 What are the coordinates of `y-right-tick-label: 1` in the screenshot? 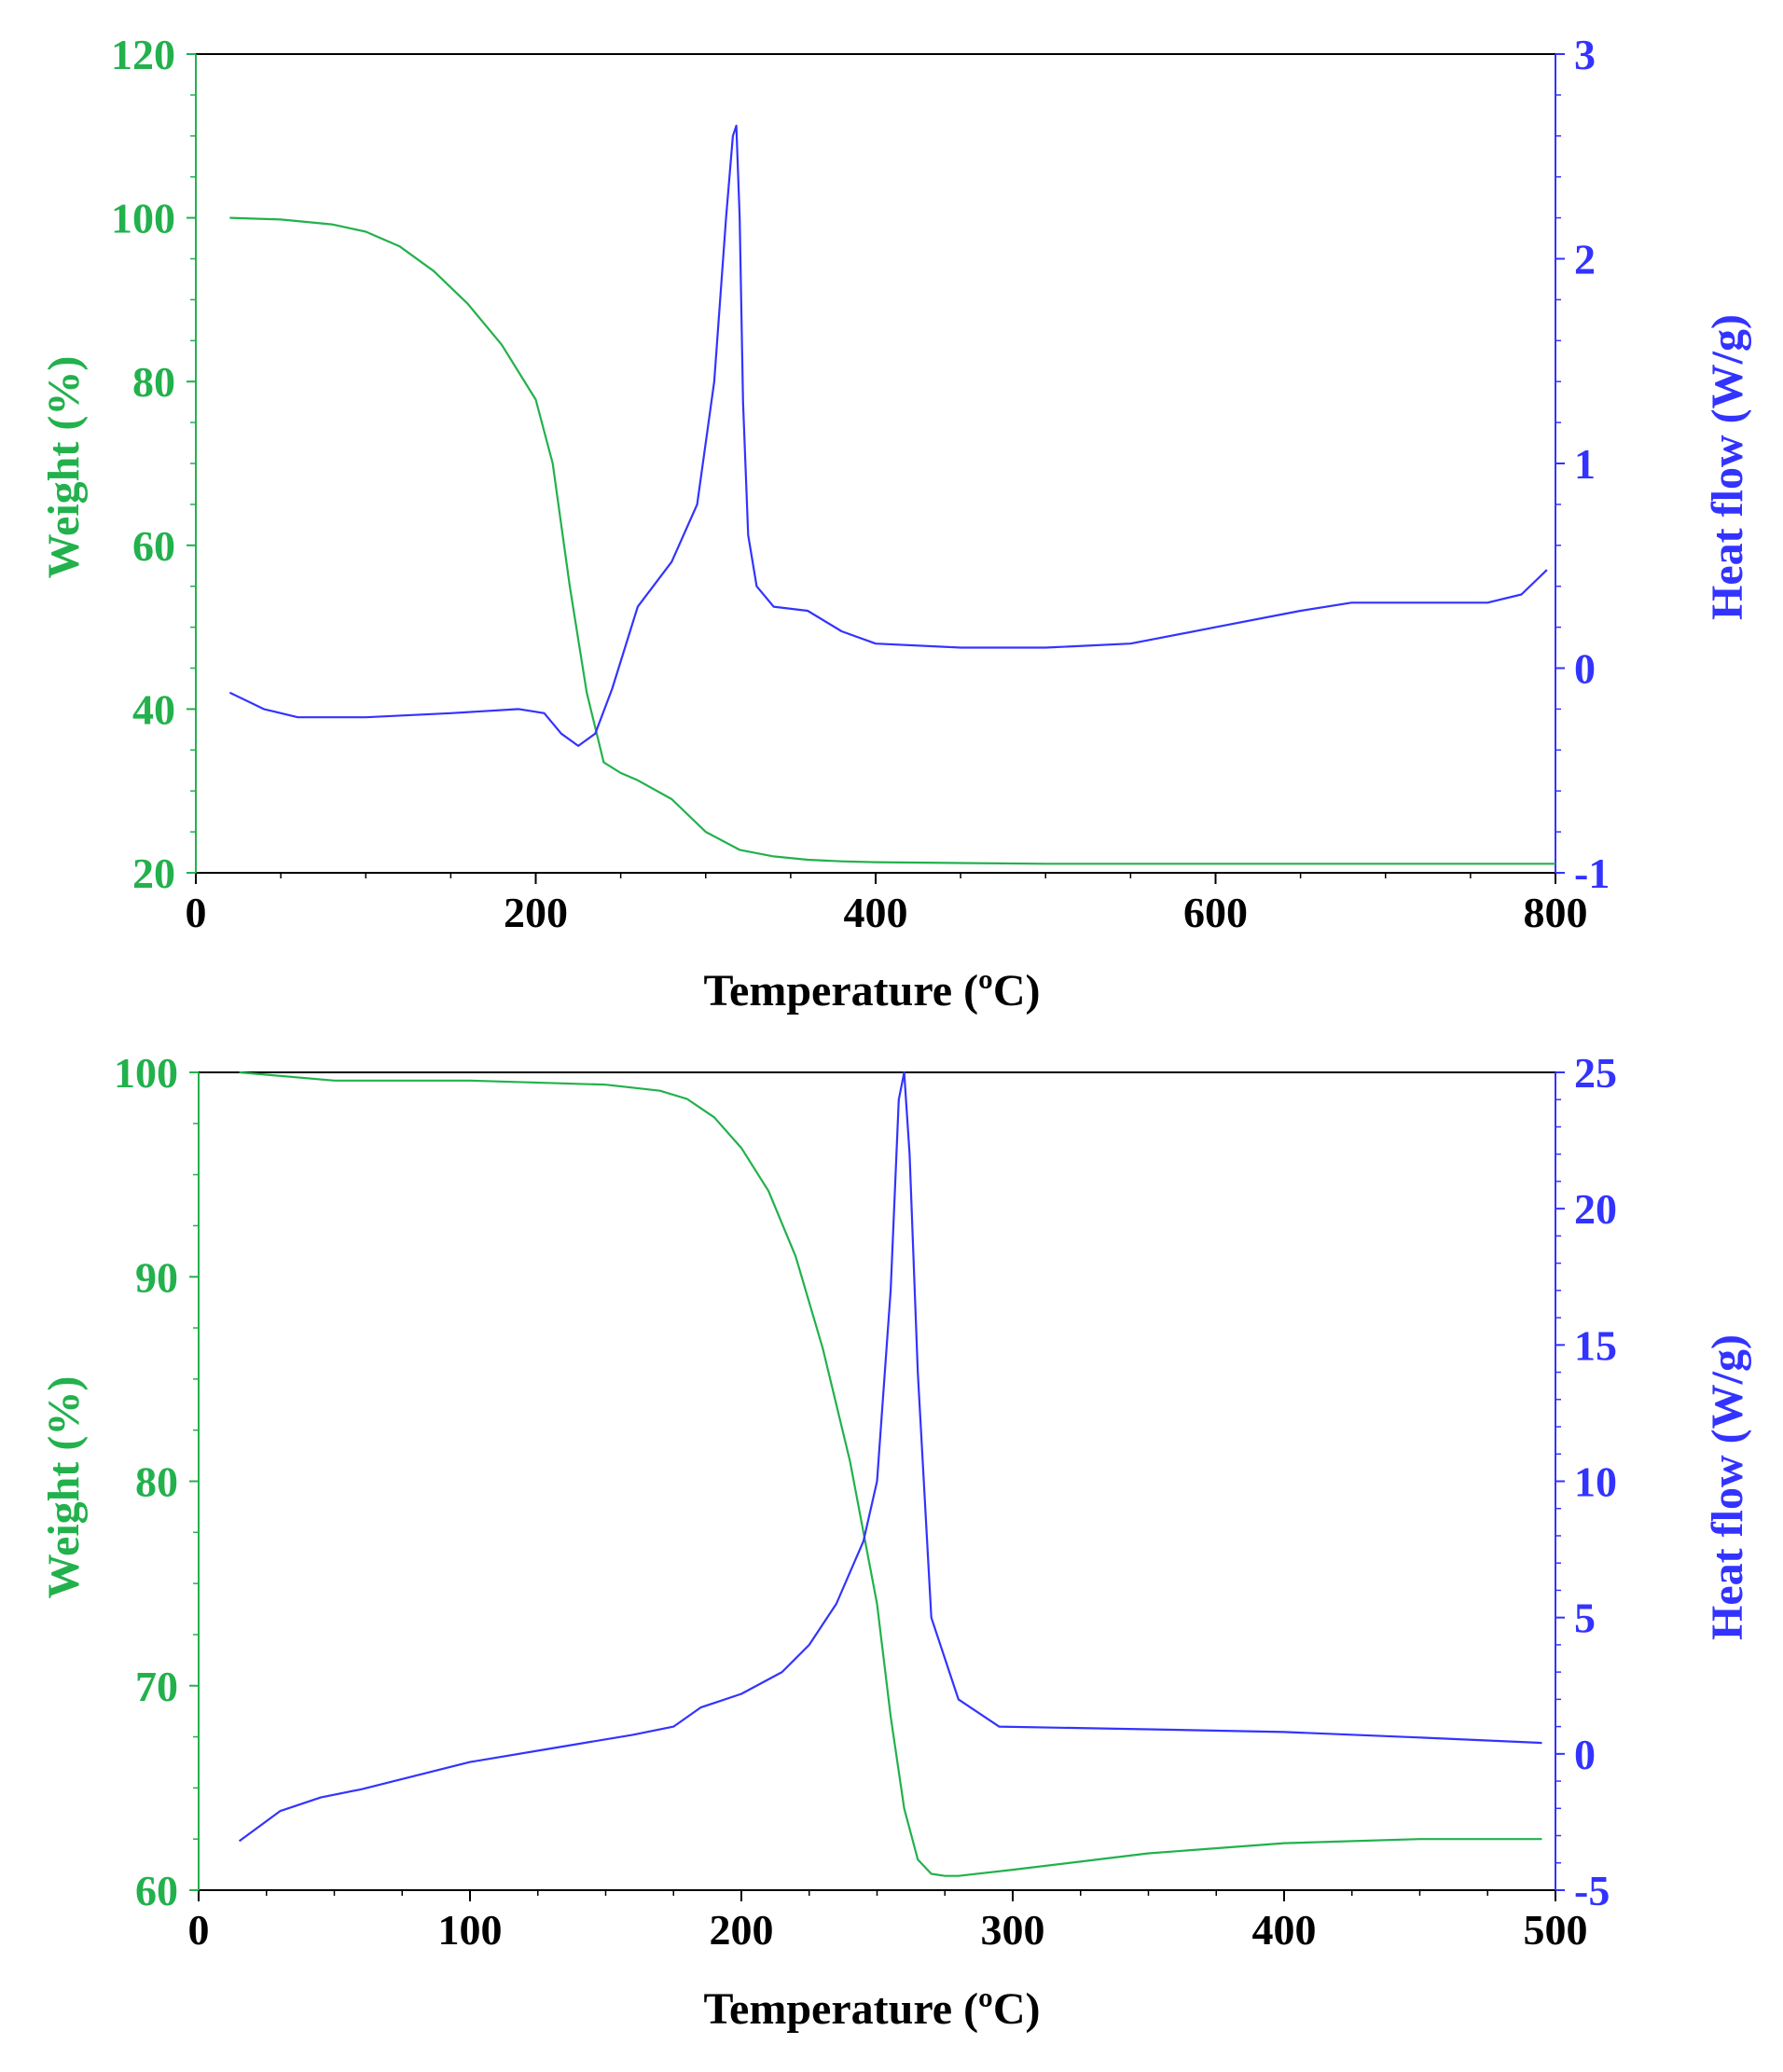 It's located at (1585, 464).